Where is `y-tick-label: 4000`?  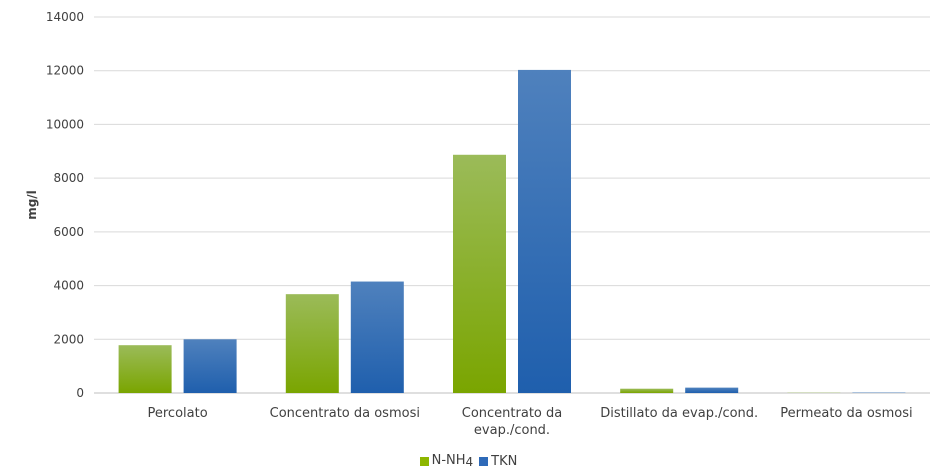 y-tick-label: 4000 is located at coordinates (68, 286).